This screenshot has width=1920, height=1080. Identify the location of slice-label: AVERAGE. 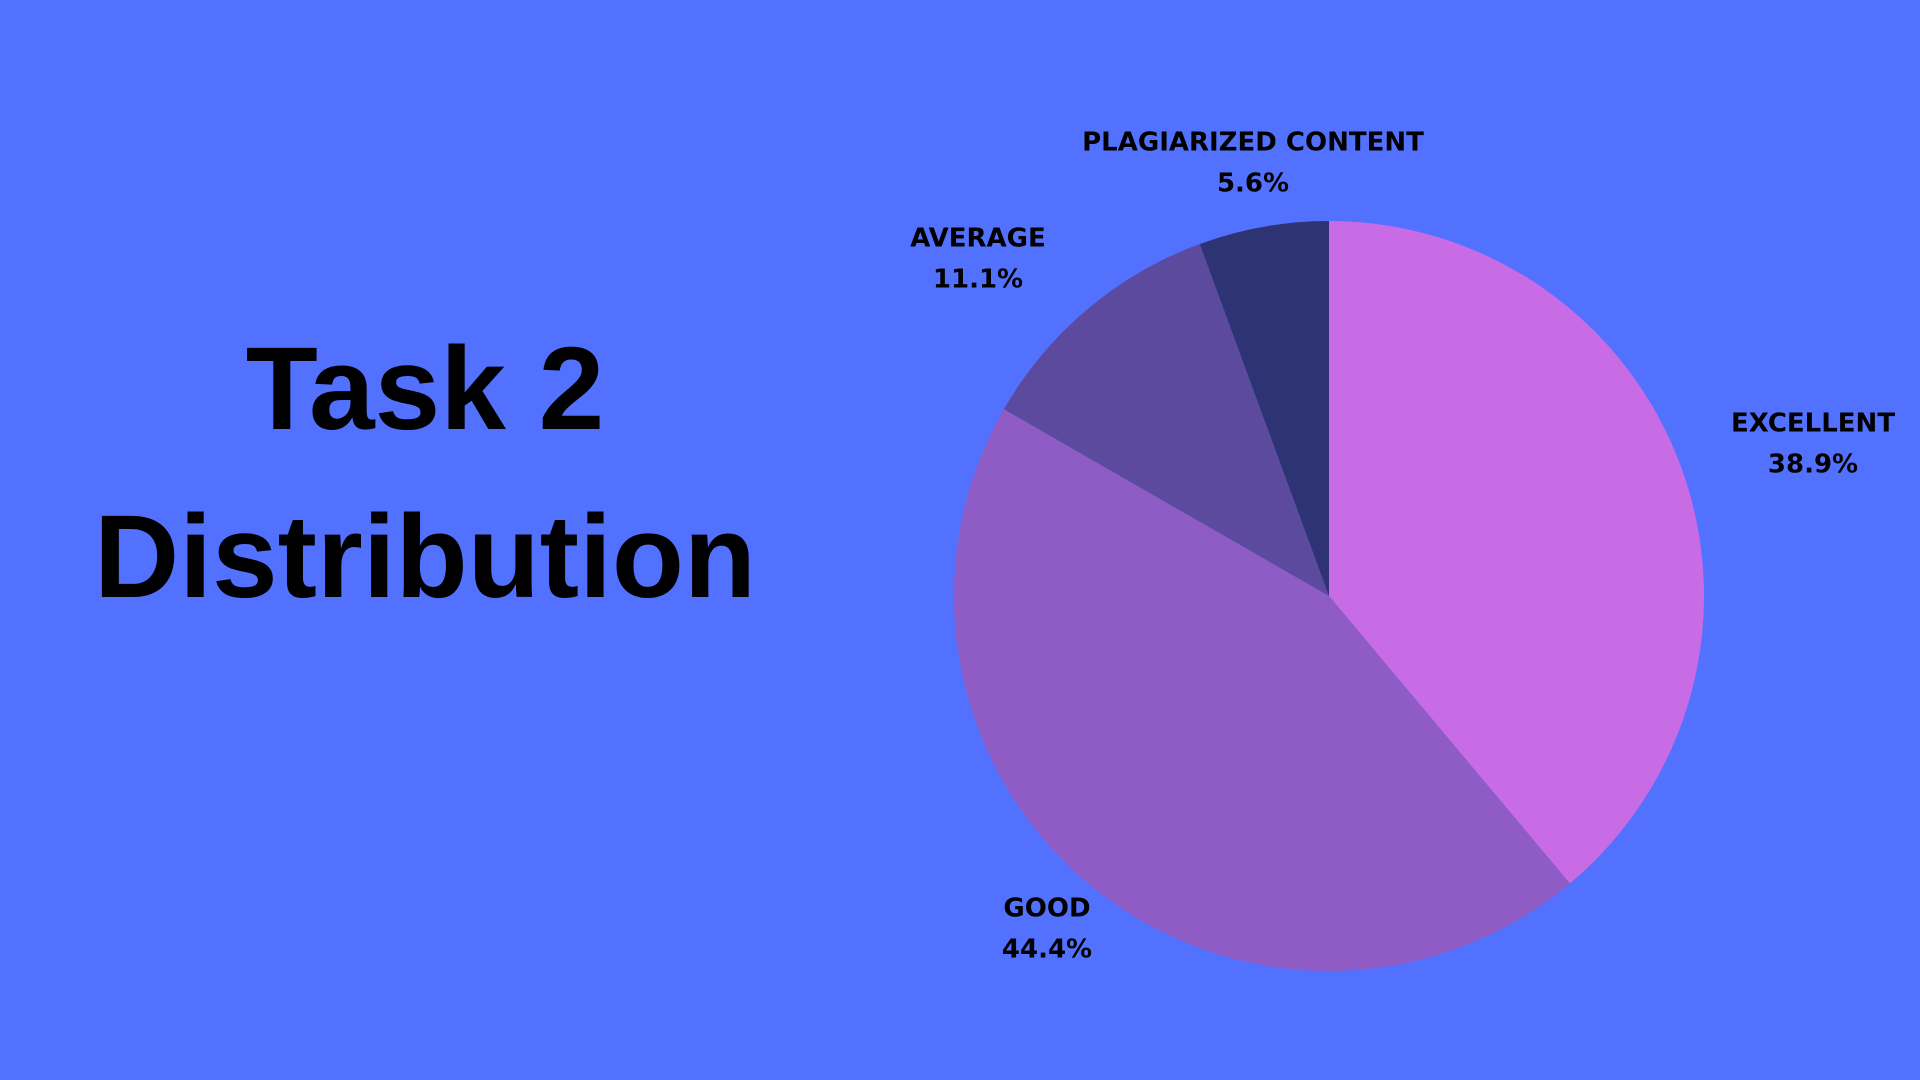
(977, 239).